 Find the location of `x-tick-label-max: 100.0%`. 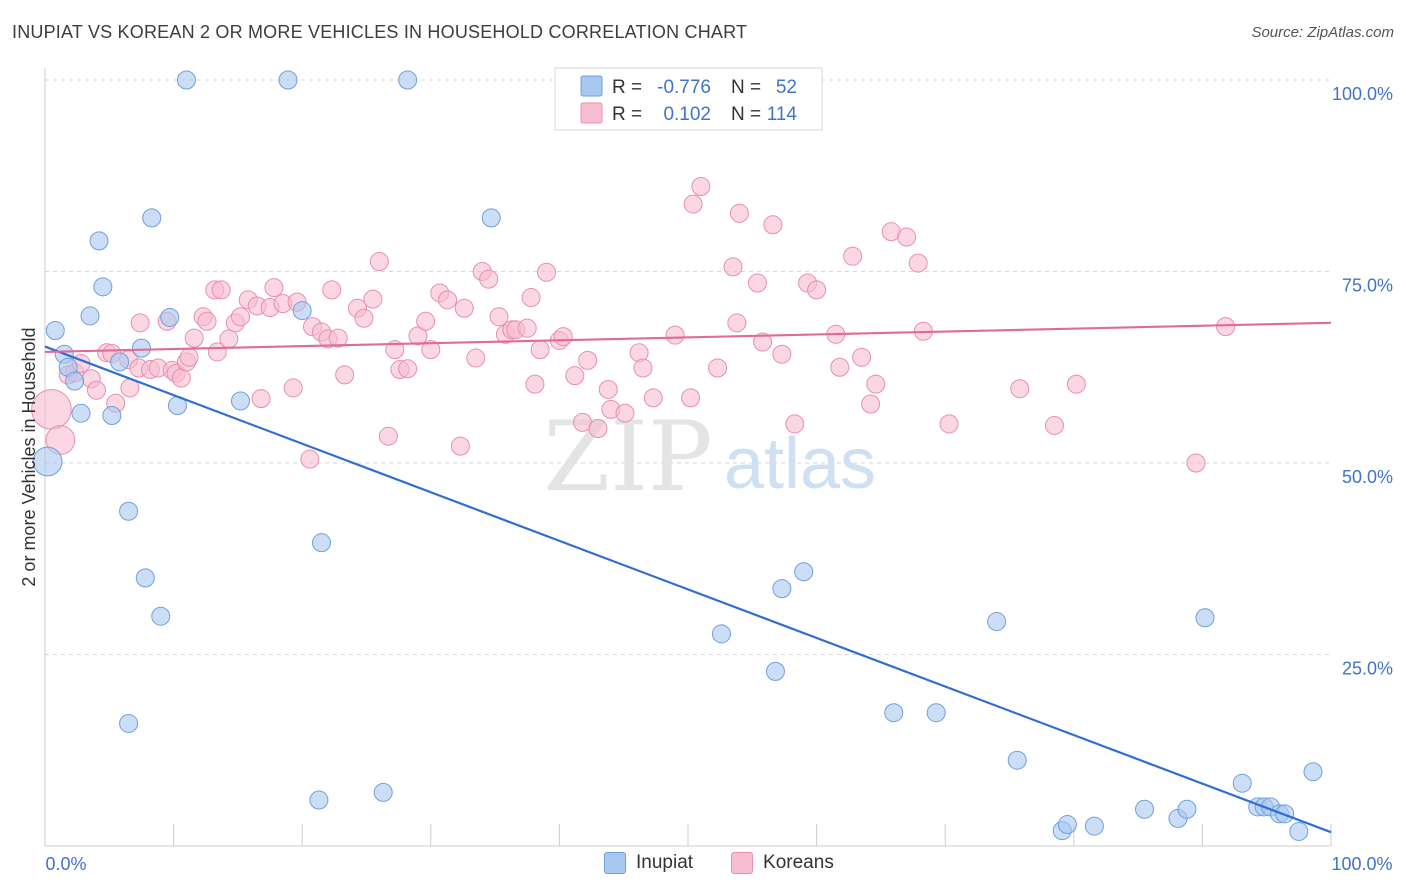

x-tick-label-max: 100.0% is located at coordinates (1361, 864).